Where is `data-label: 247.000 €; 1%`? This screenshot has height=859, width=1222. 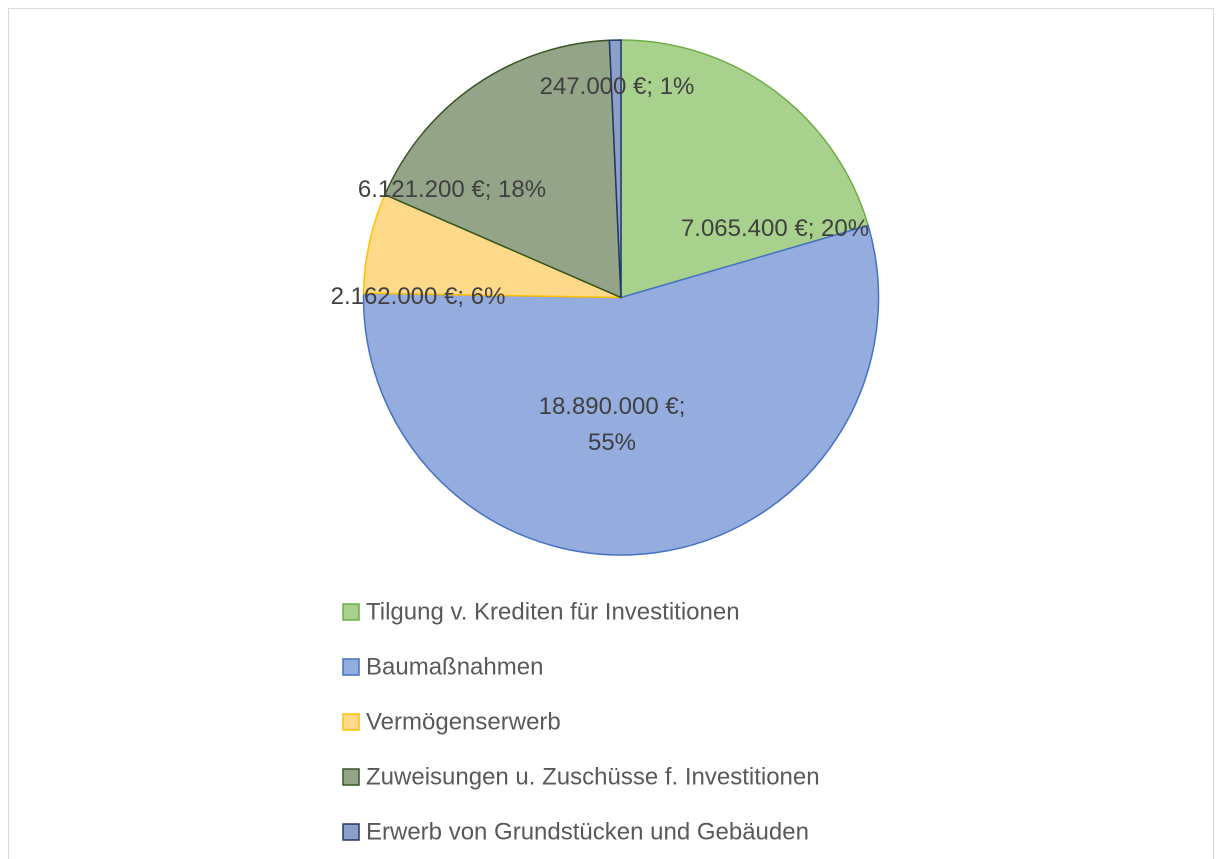 data-label: 247.000 €; 1% is located at coordinates (617, 86).